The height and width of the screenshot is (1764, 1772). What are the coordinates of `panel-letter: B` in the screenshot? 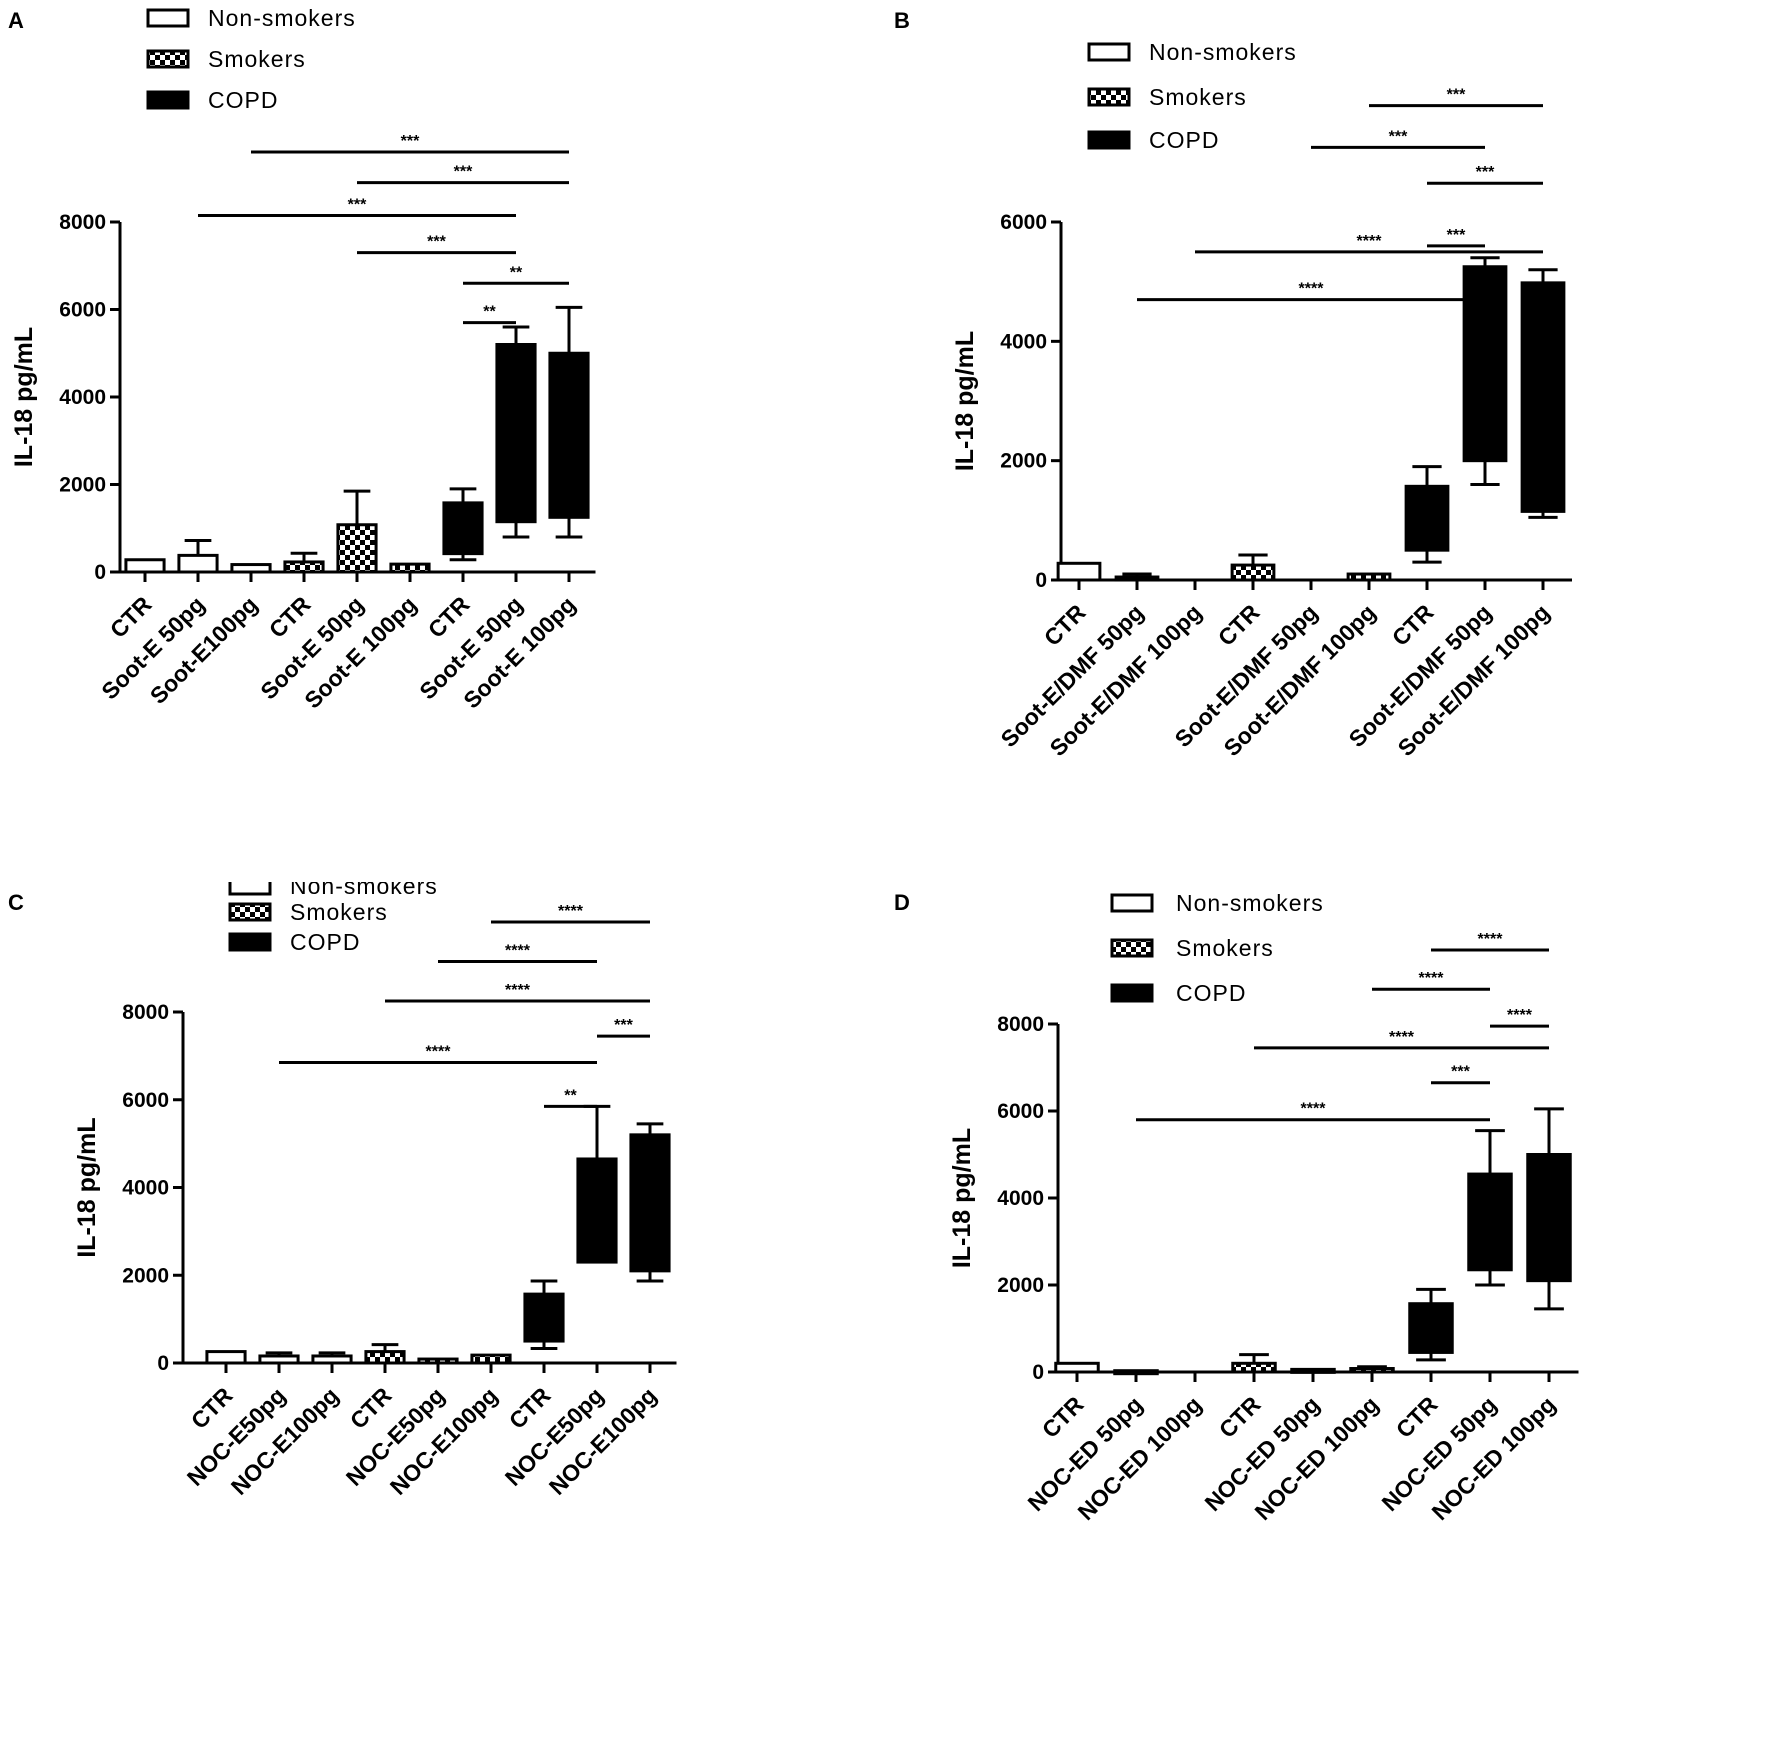 It's located at (902, 20).